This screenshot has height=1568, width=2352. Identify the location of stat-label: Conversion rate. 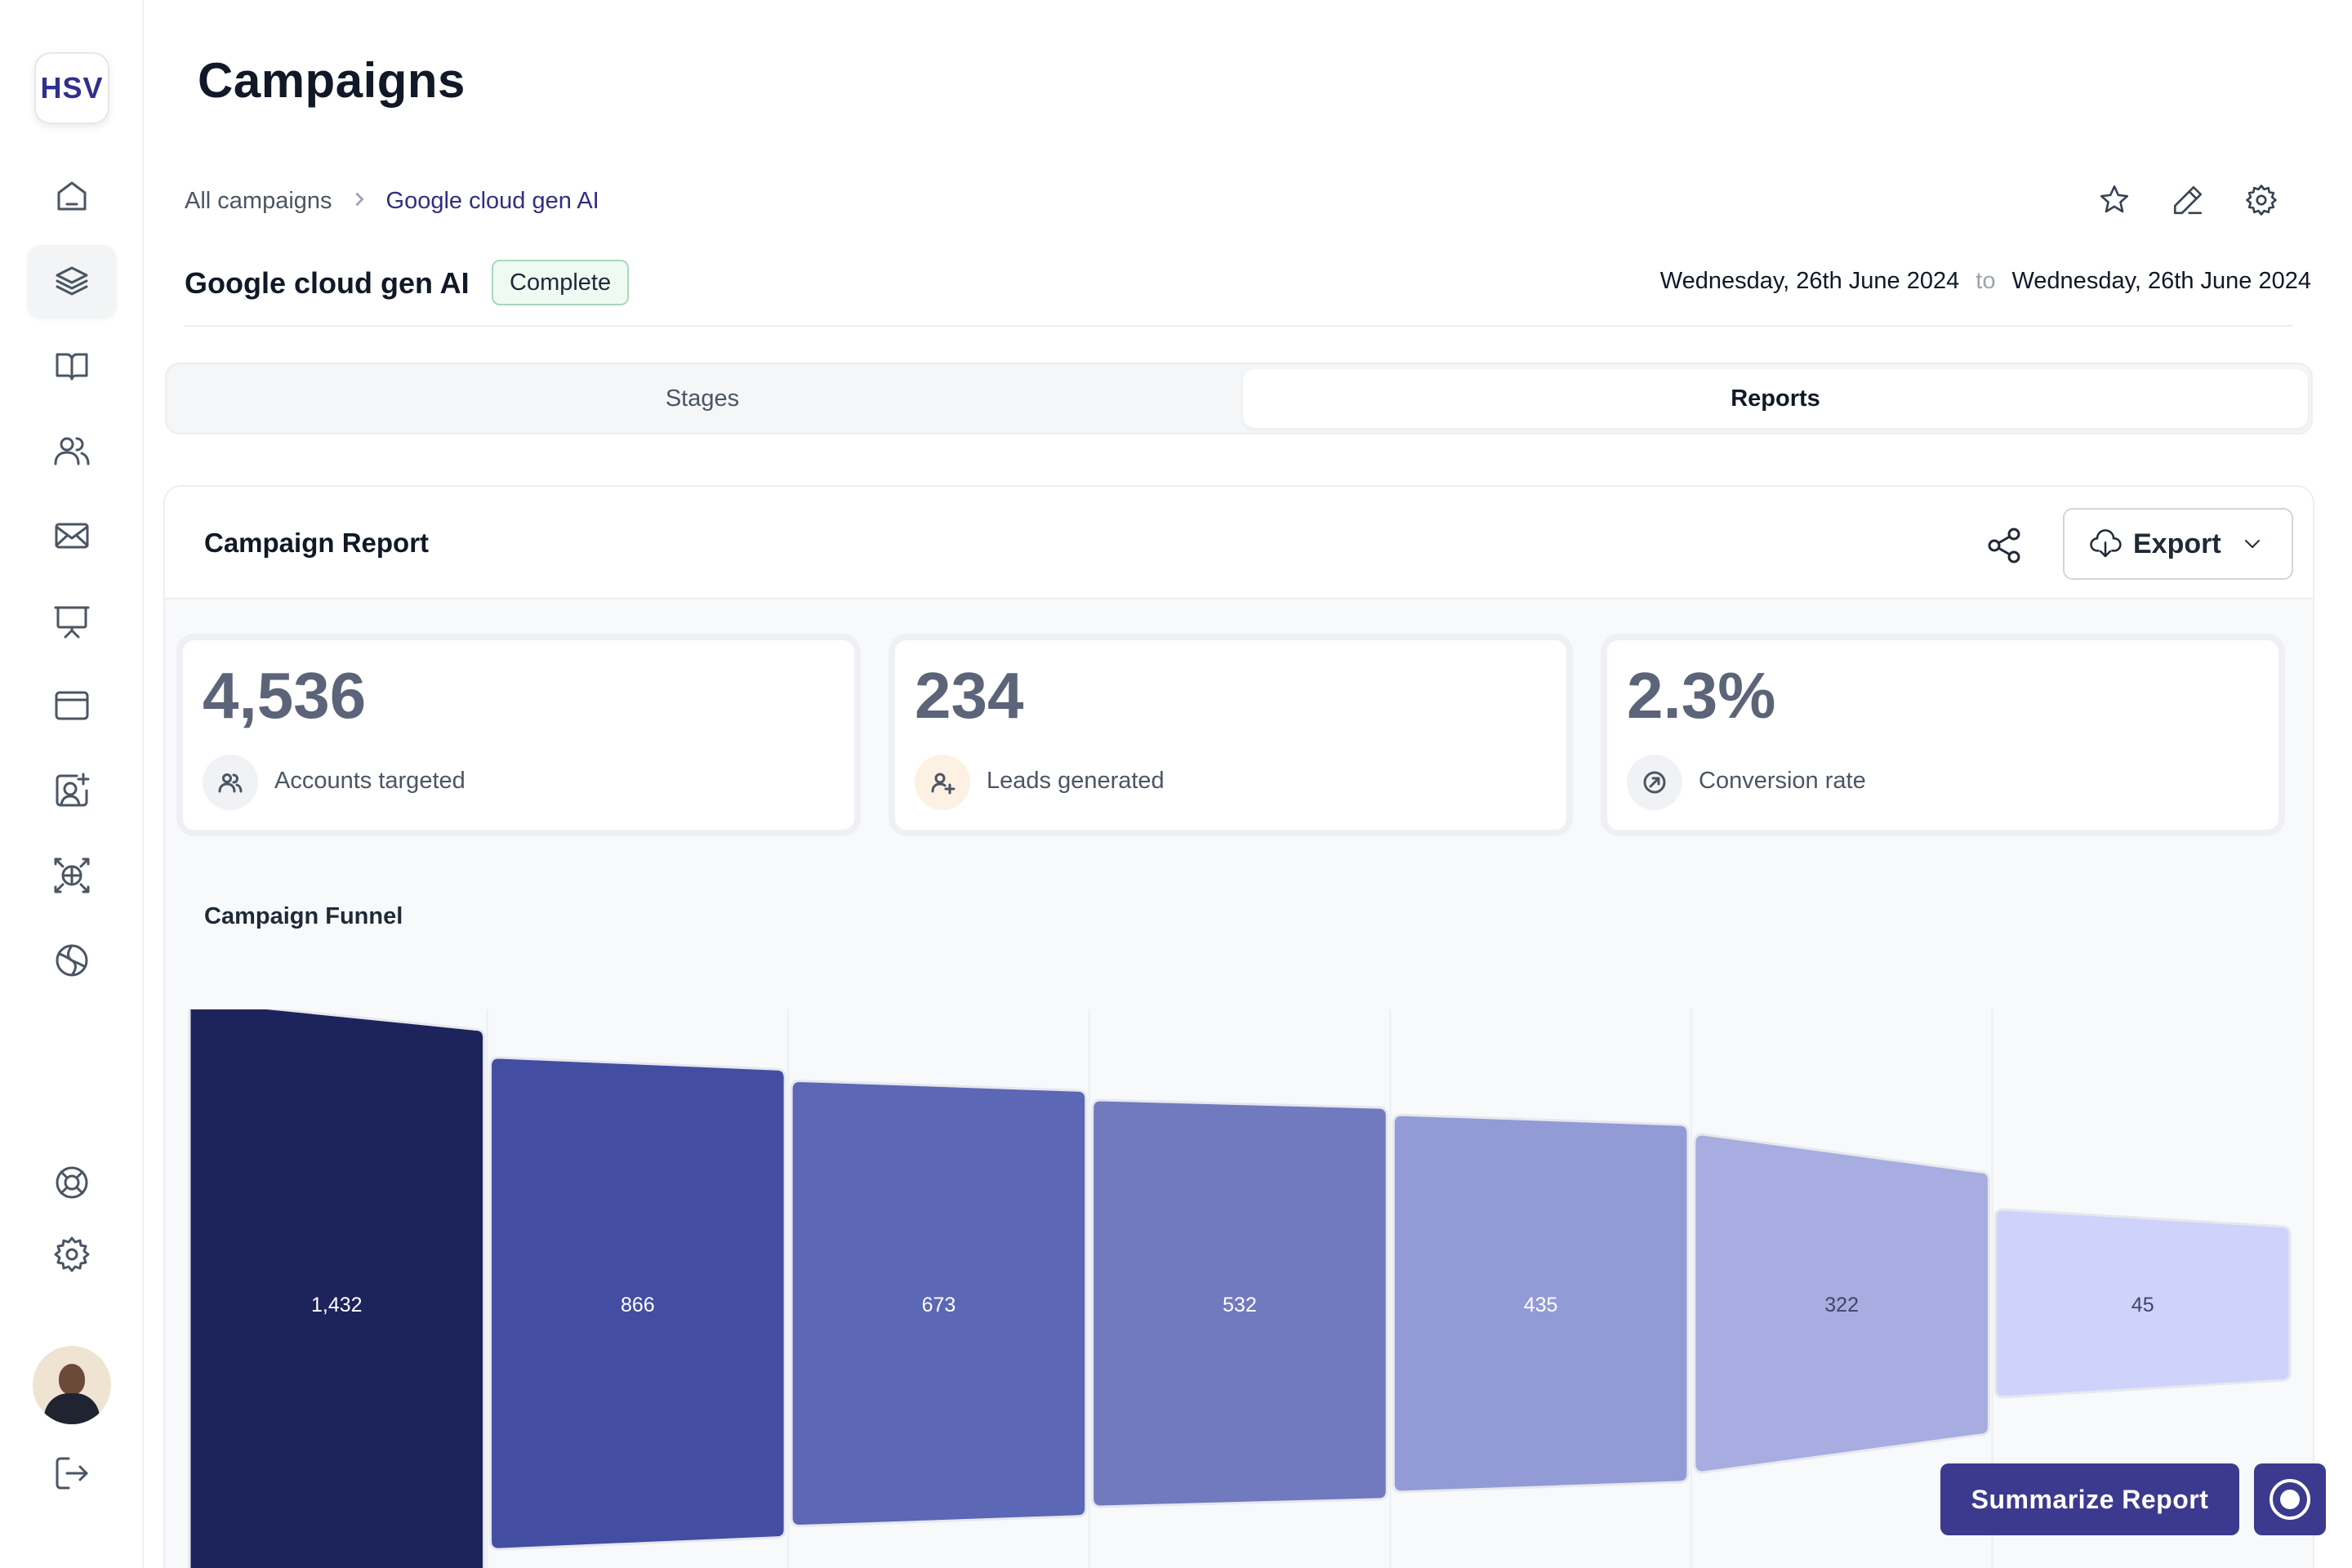
(1782, 781).